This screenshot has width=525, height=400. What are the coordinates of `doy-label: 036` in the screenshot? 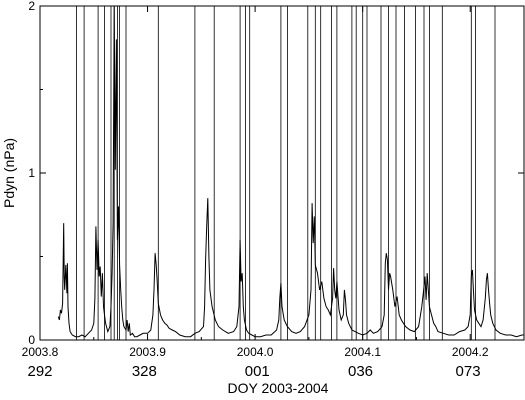 It's located at (360, 371).